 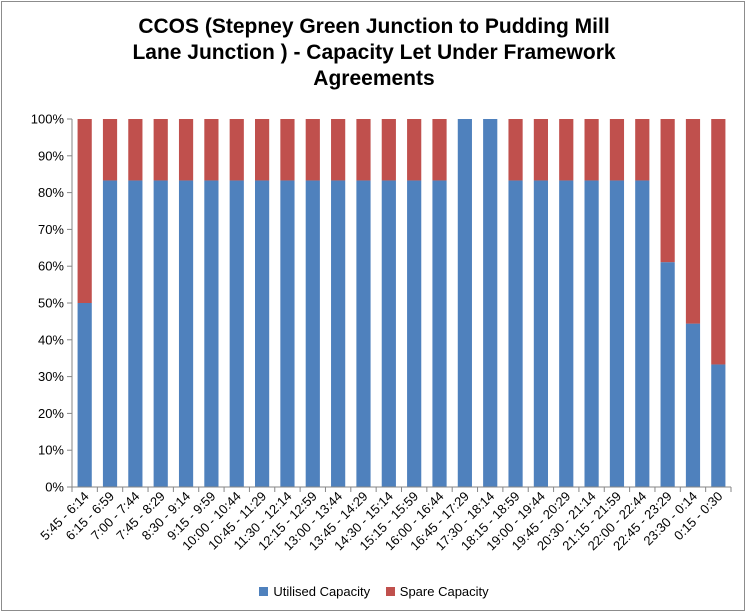 I want to click on y-tick-label: 50%, so click(x=51, y=303).